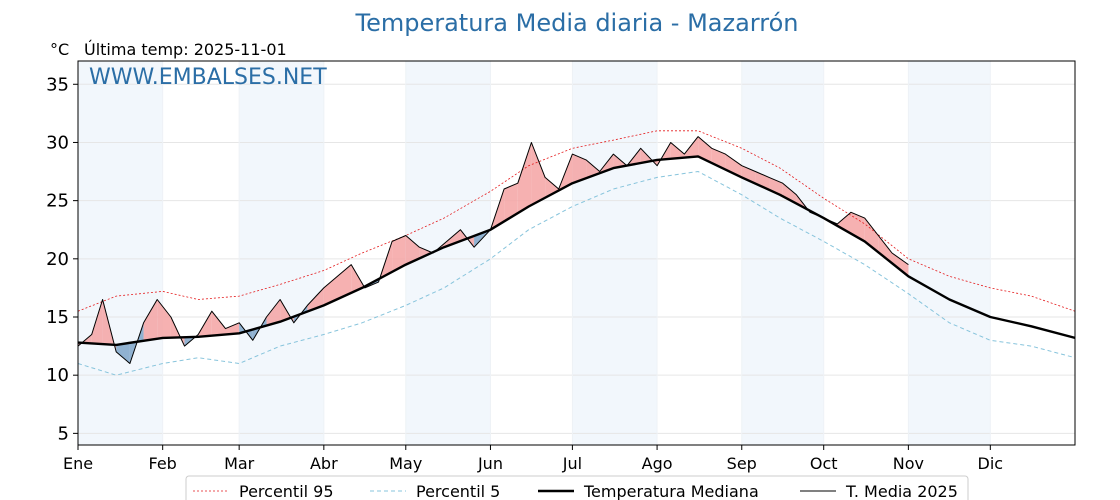  What do you see at coordinates (572, 463) in the screenshot?
I see `x-tick-label: Jul` at bounding box center [572, 463].